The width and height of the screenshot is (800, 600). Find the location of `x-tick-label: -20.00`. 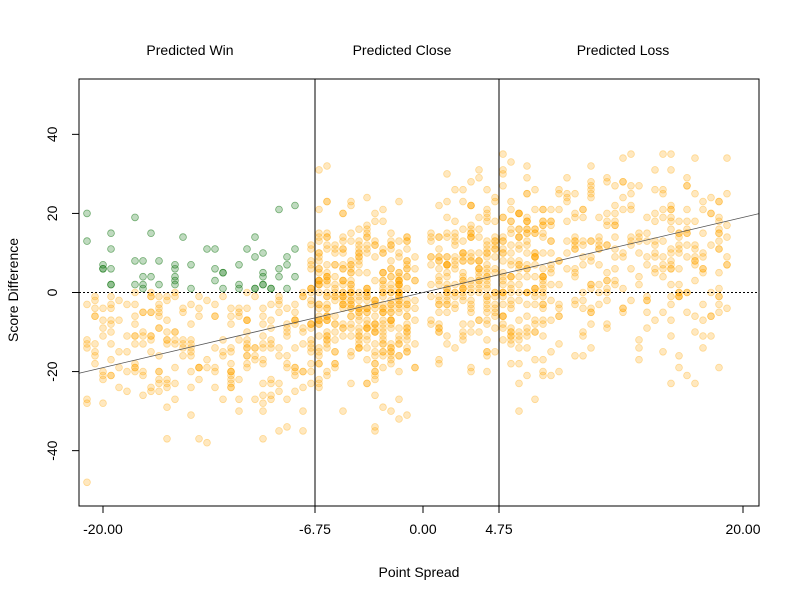

x-tick-label: -20.00 is located at coordinates (103, 529).